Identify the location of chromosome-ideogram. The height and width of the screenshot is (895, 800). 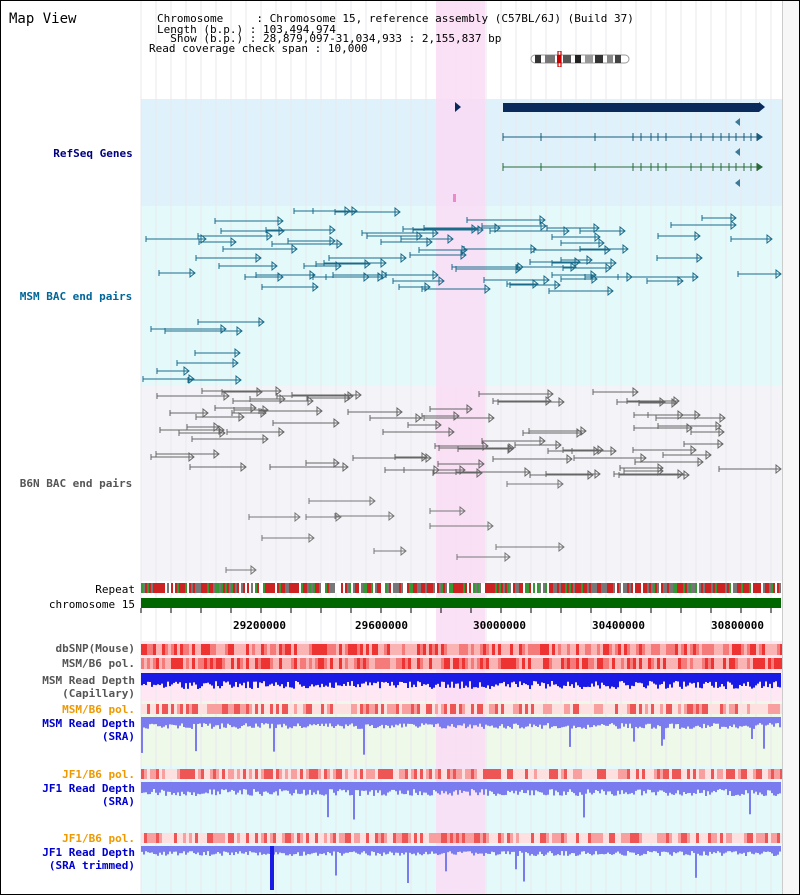
(581, 59).